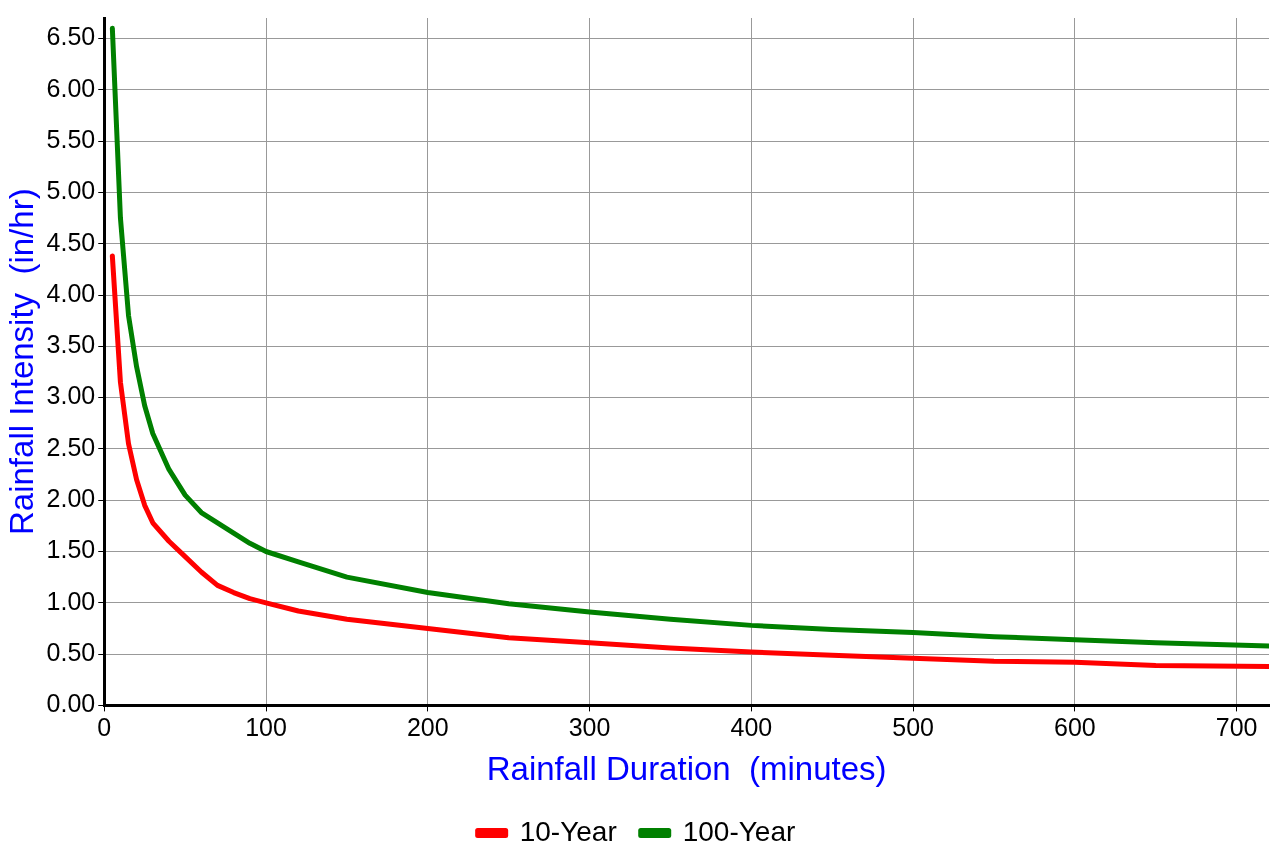  Describe the element at coordinates (71, 139) in the screenshot. I see `y-tick-label: 5.50` at that location.